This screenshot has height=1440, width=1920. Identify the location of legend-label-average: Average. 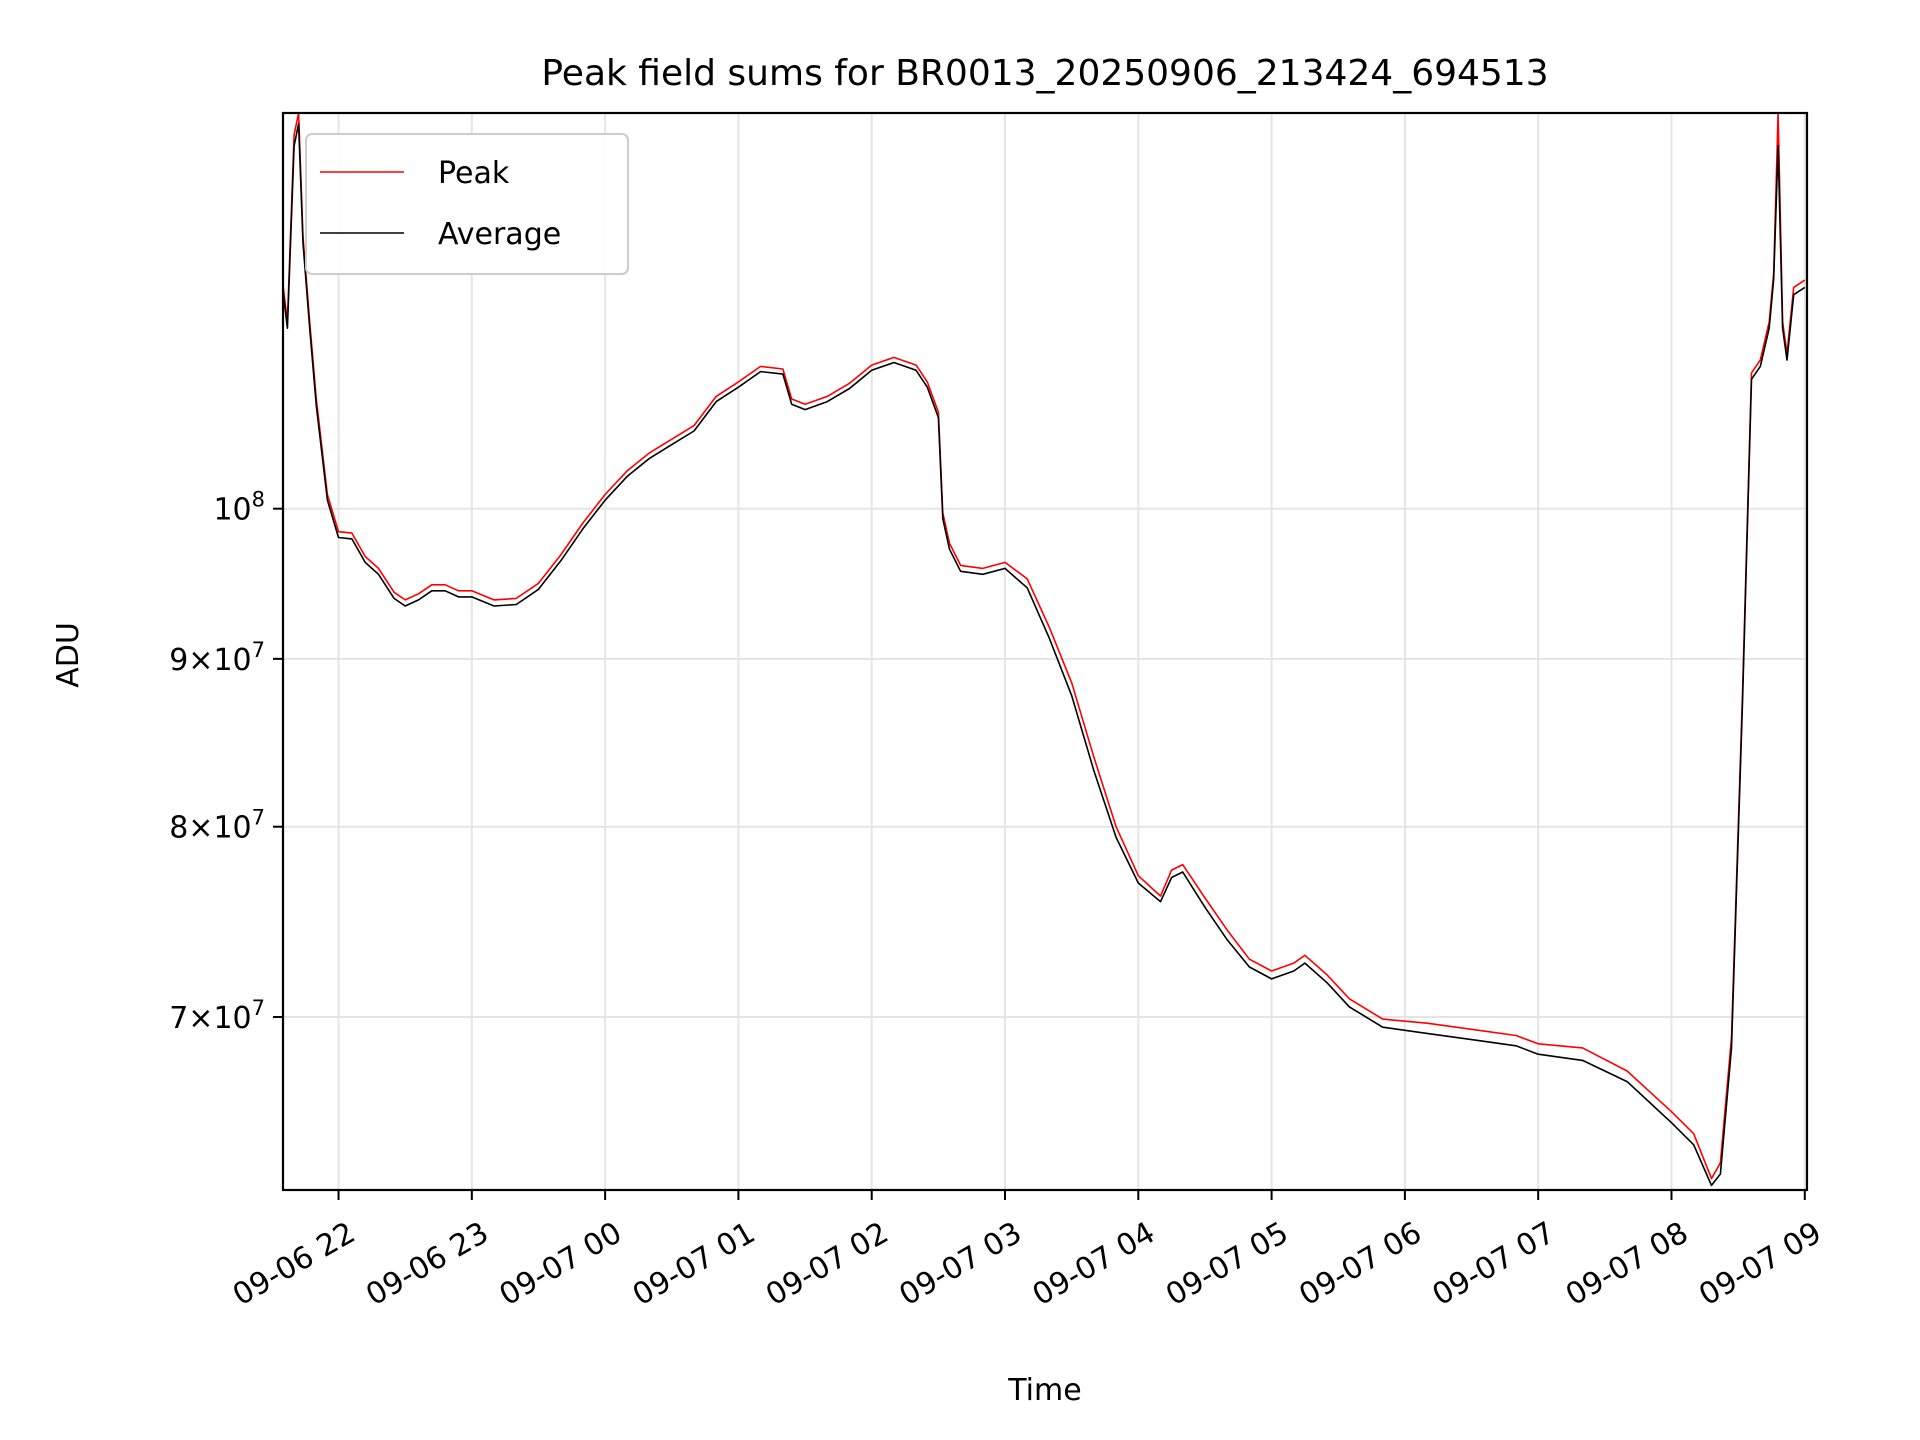
(499, 234).